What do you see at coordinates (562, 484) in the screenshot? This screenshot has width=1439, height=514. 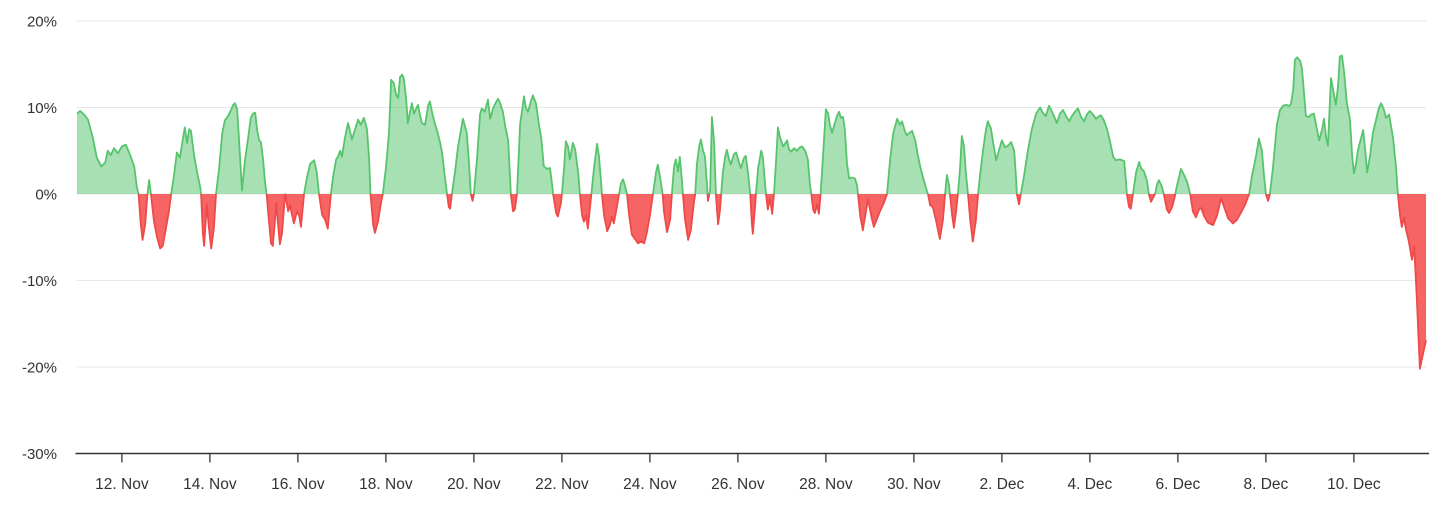 I see `x-tick-label: 22. Nov` at bounding box center [562, 484].